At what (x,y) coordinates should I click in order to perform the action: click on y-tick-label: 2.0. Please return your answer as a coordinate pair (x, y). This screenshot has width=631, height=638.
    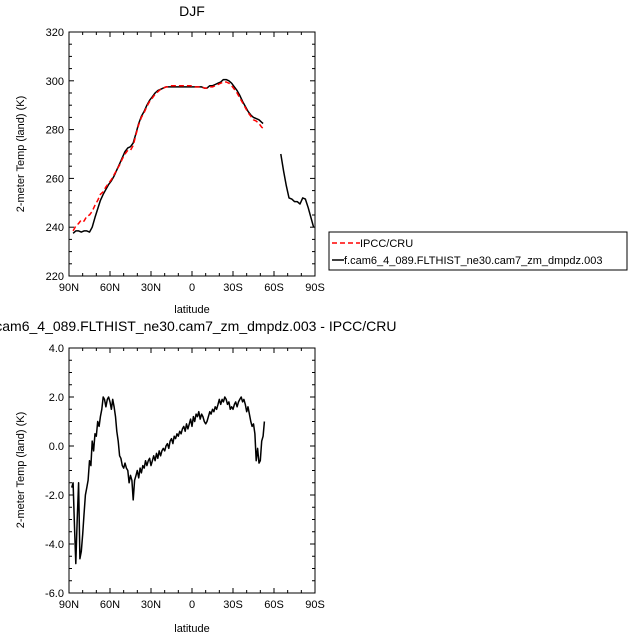
    Looking at the image, I should click on (56, 398).